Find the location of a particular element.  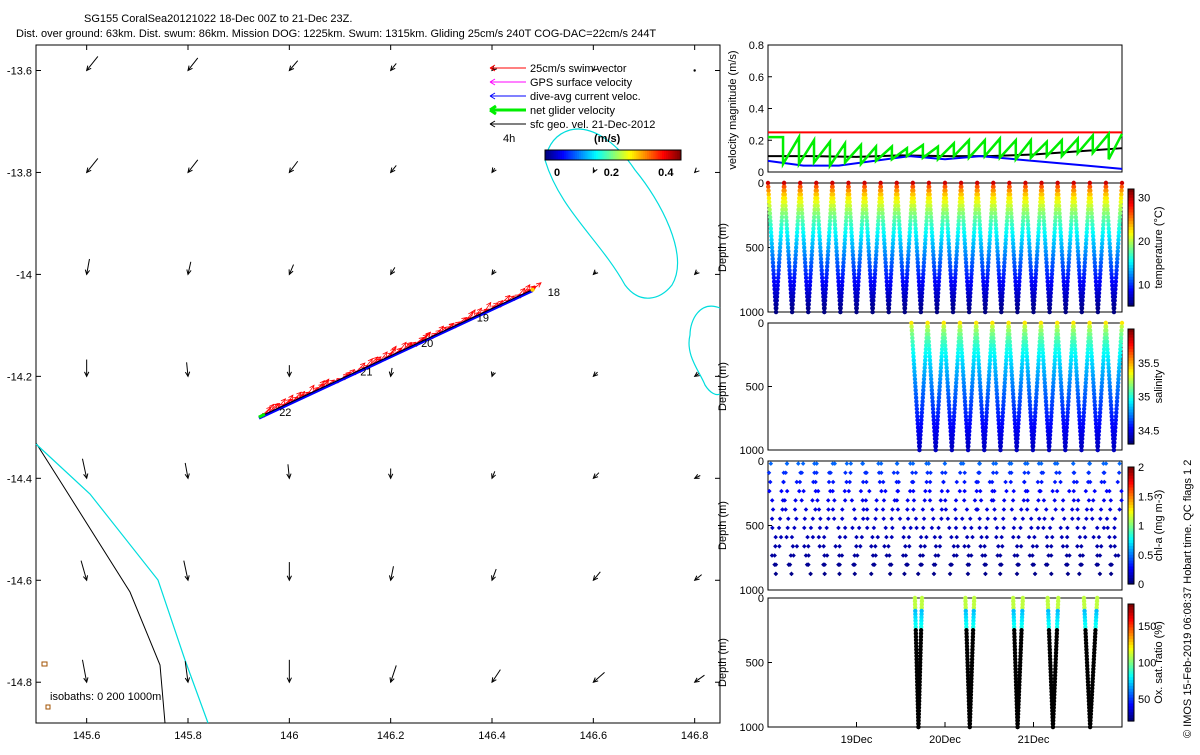

panel-frame is located at coordinates (945, 525).